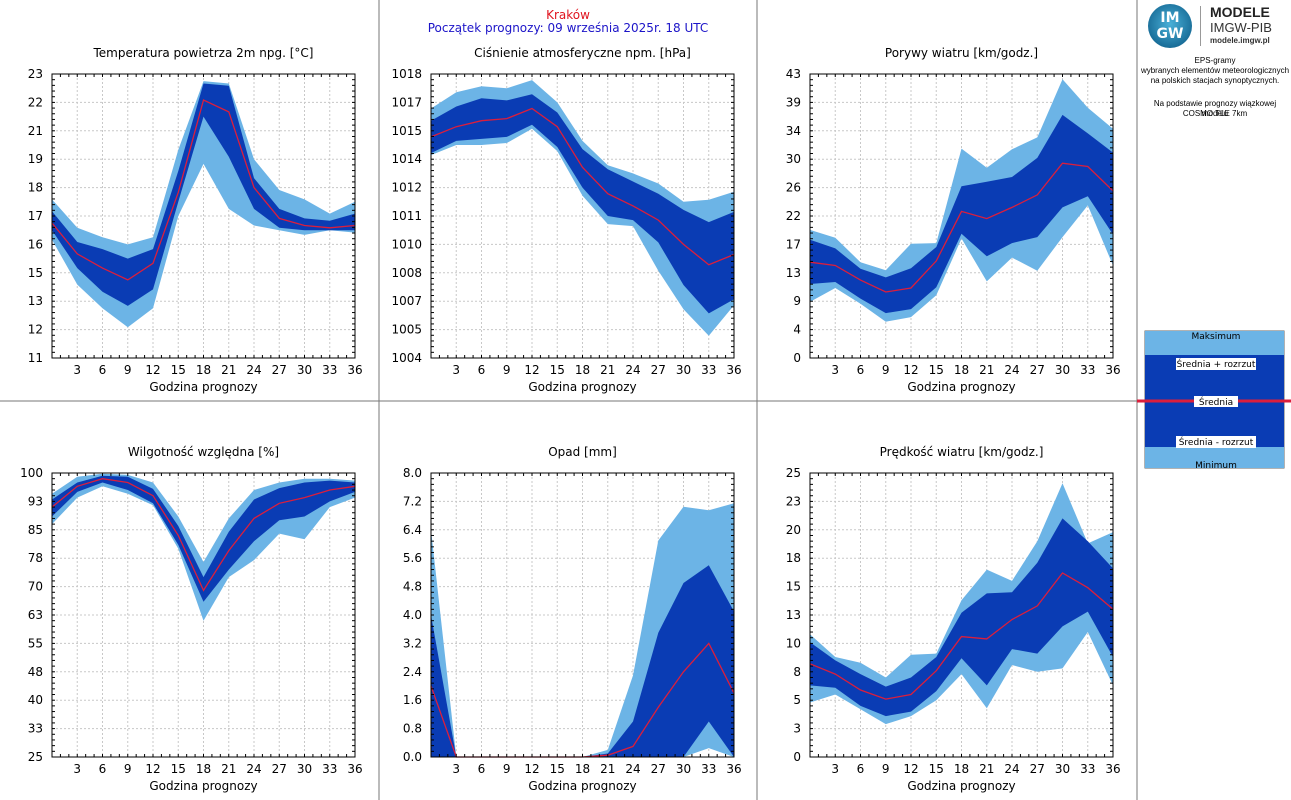 The width and height of the screenshot is (1291, 800). I want to click on x-tick-label: 9, so click(128, 370).